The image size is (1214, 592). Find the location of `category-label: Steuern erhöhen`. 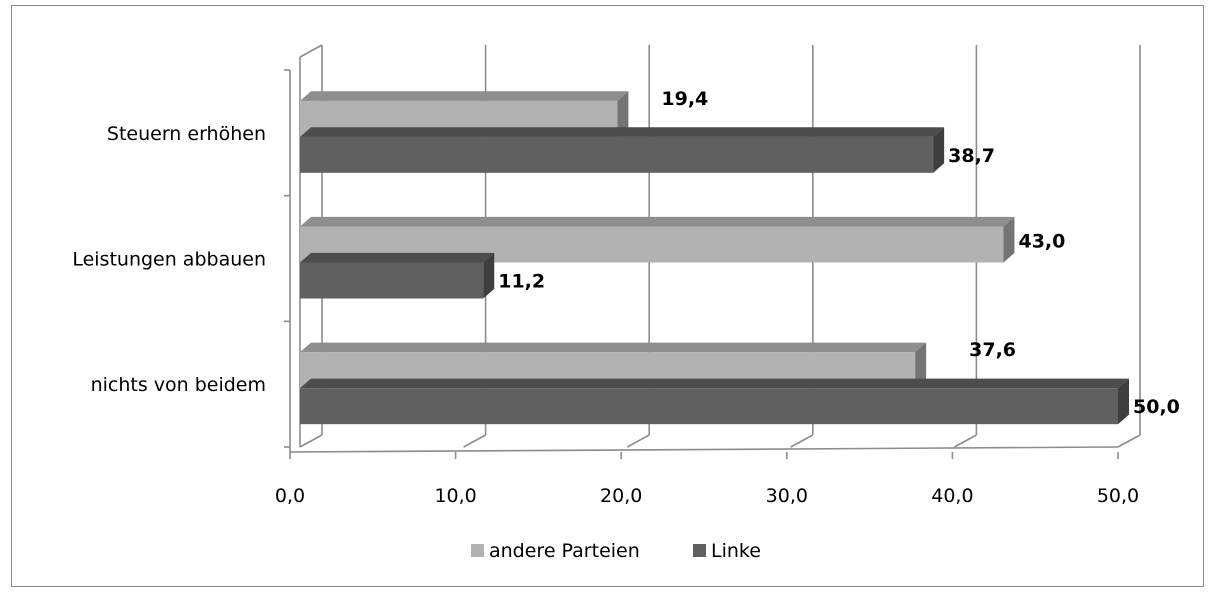

category-label: Steuern erhöhen is located at coordinates (186, 134).